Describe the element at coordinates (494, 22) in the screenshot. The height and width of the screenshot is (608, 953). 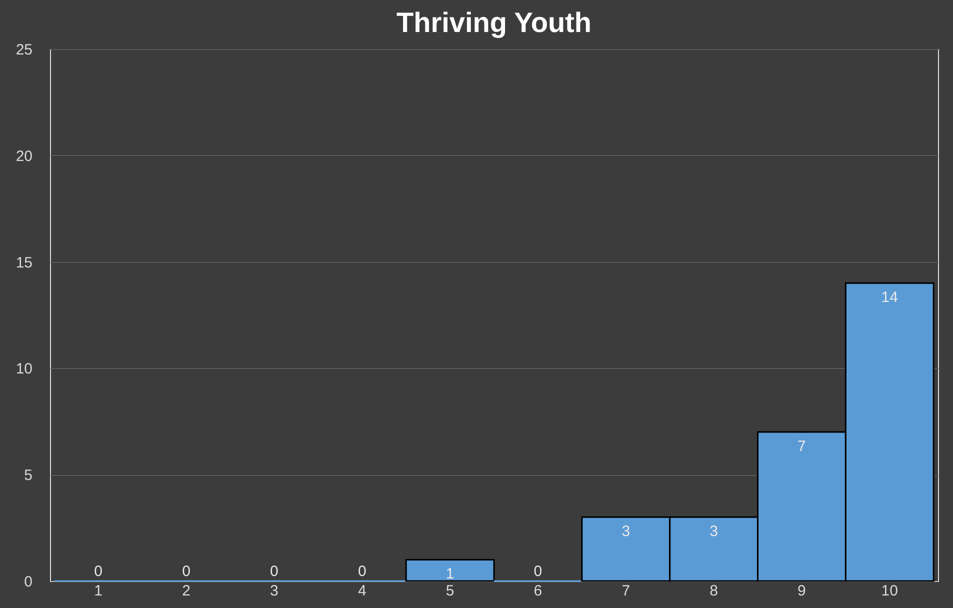
I see `chart-title: Thriving Youth` at that location.